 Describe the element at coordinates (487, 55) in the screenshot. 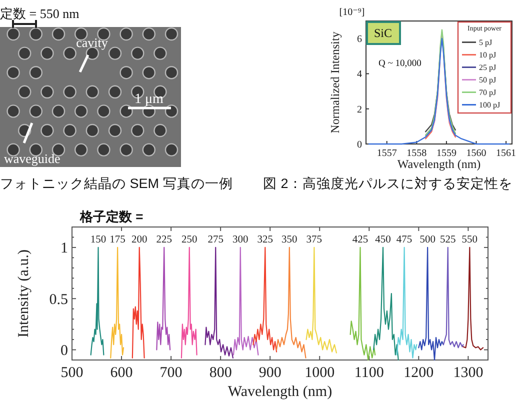

I see `legend-label: 10 pJ` at that location.